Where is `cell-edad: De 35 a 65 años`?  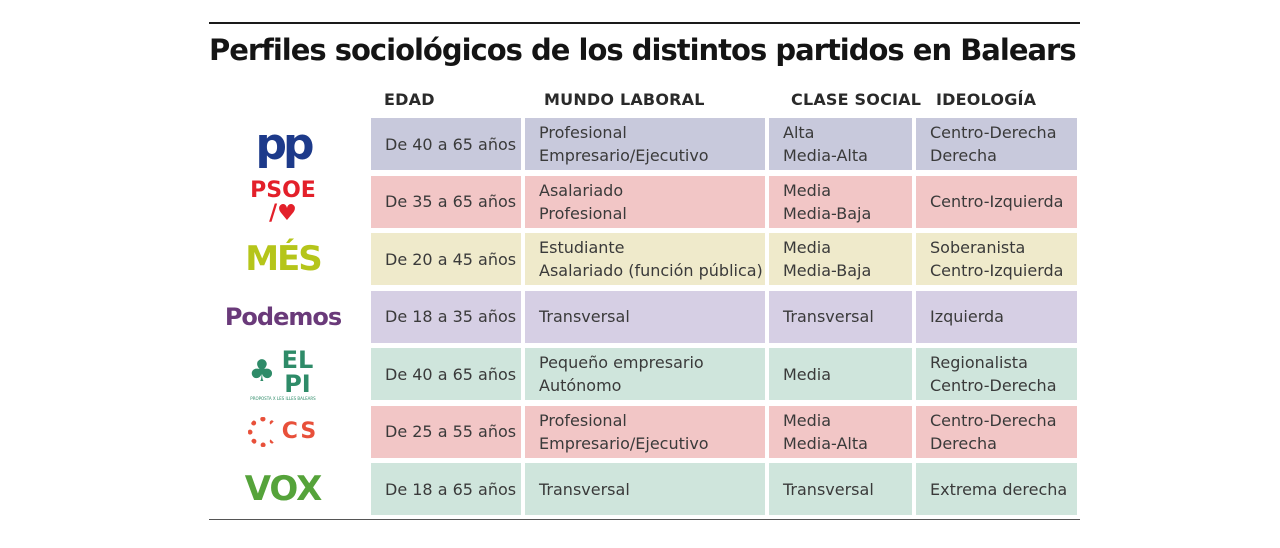 cell-edad: De 35 a 65 años is located at coordinates (446, 201).